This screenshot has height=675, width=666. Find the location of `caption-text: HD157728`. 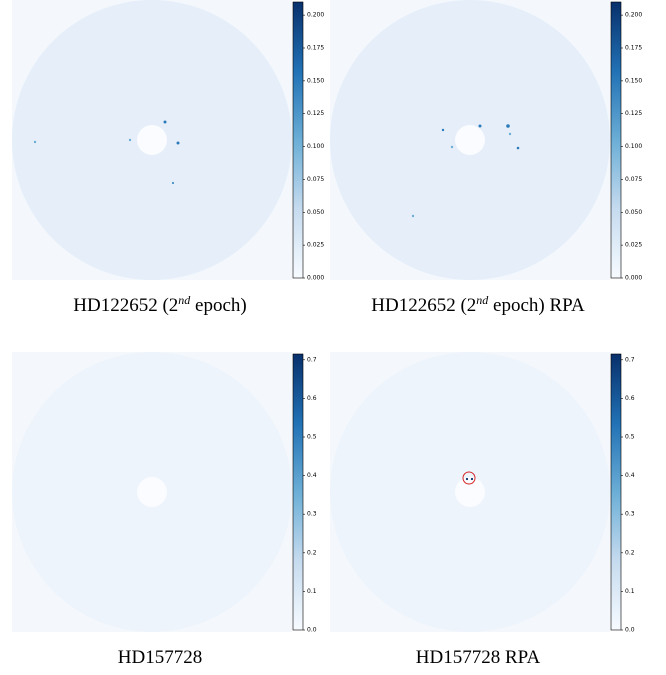

caption-text: HD157728 is located at coordinates (160, 657).